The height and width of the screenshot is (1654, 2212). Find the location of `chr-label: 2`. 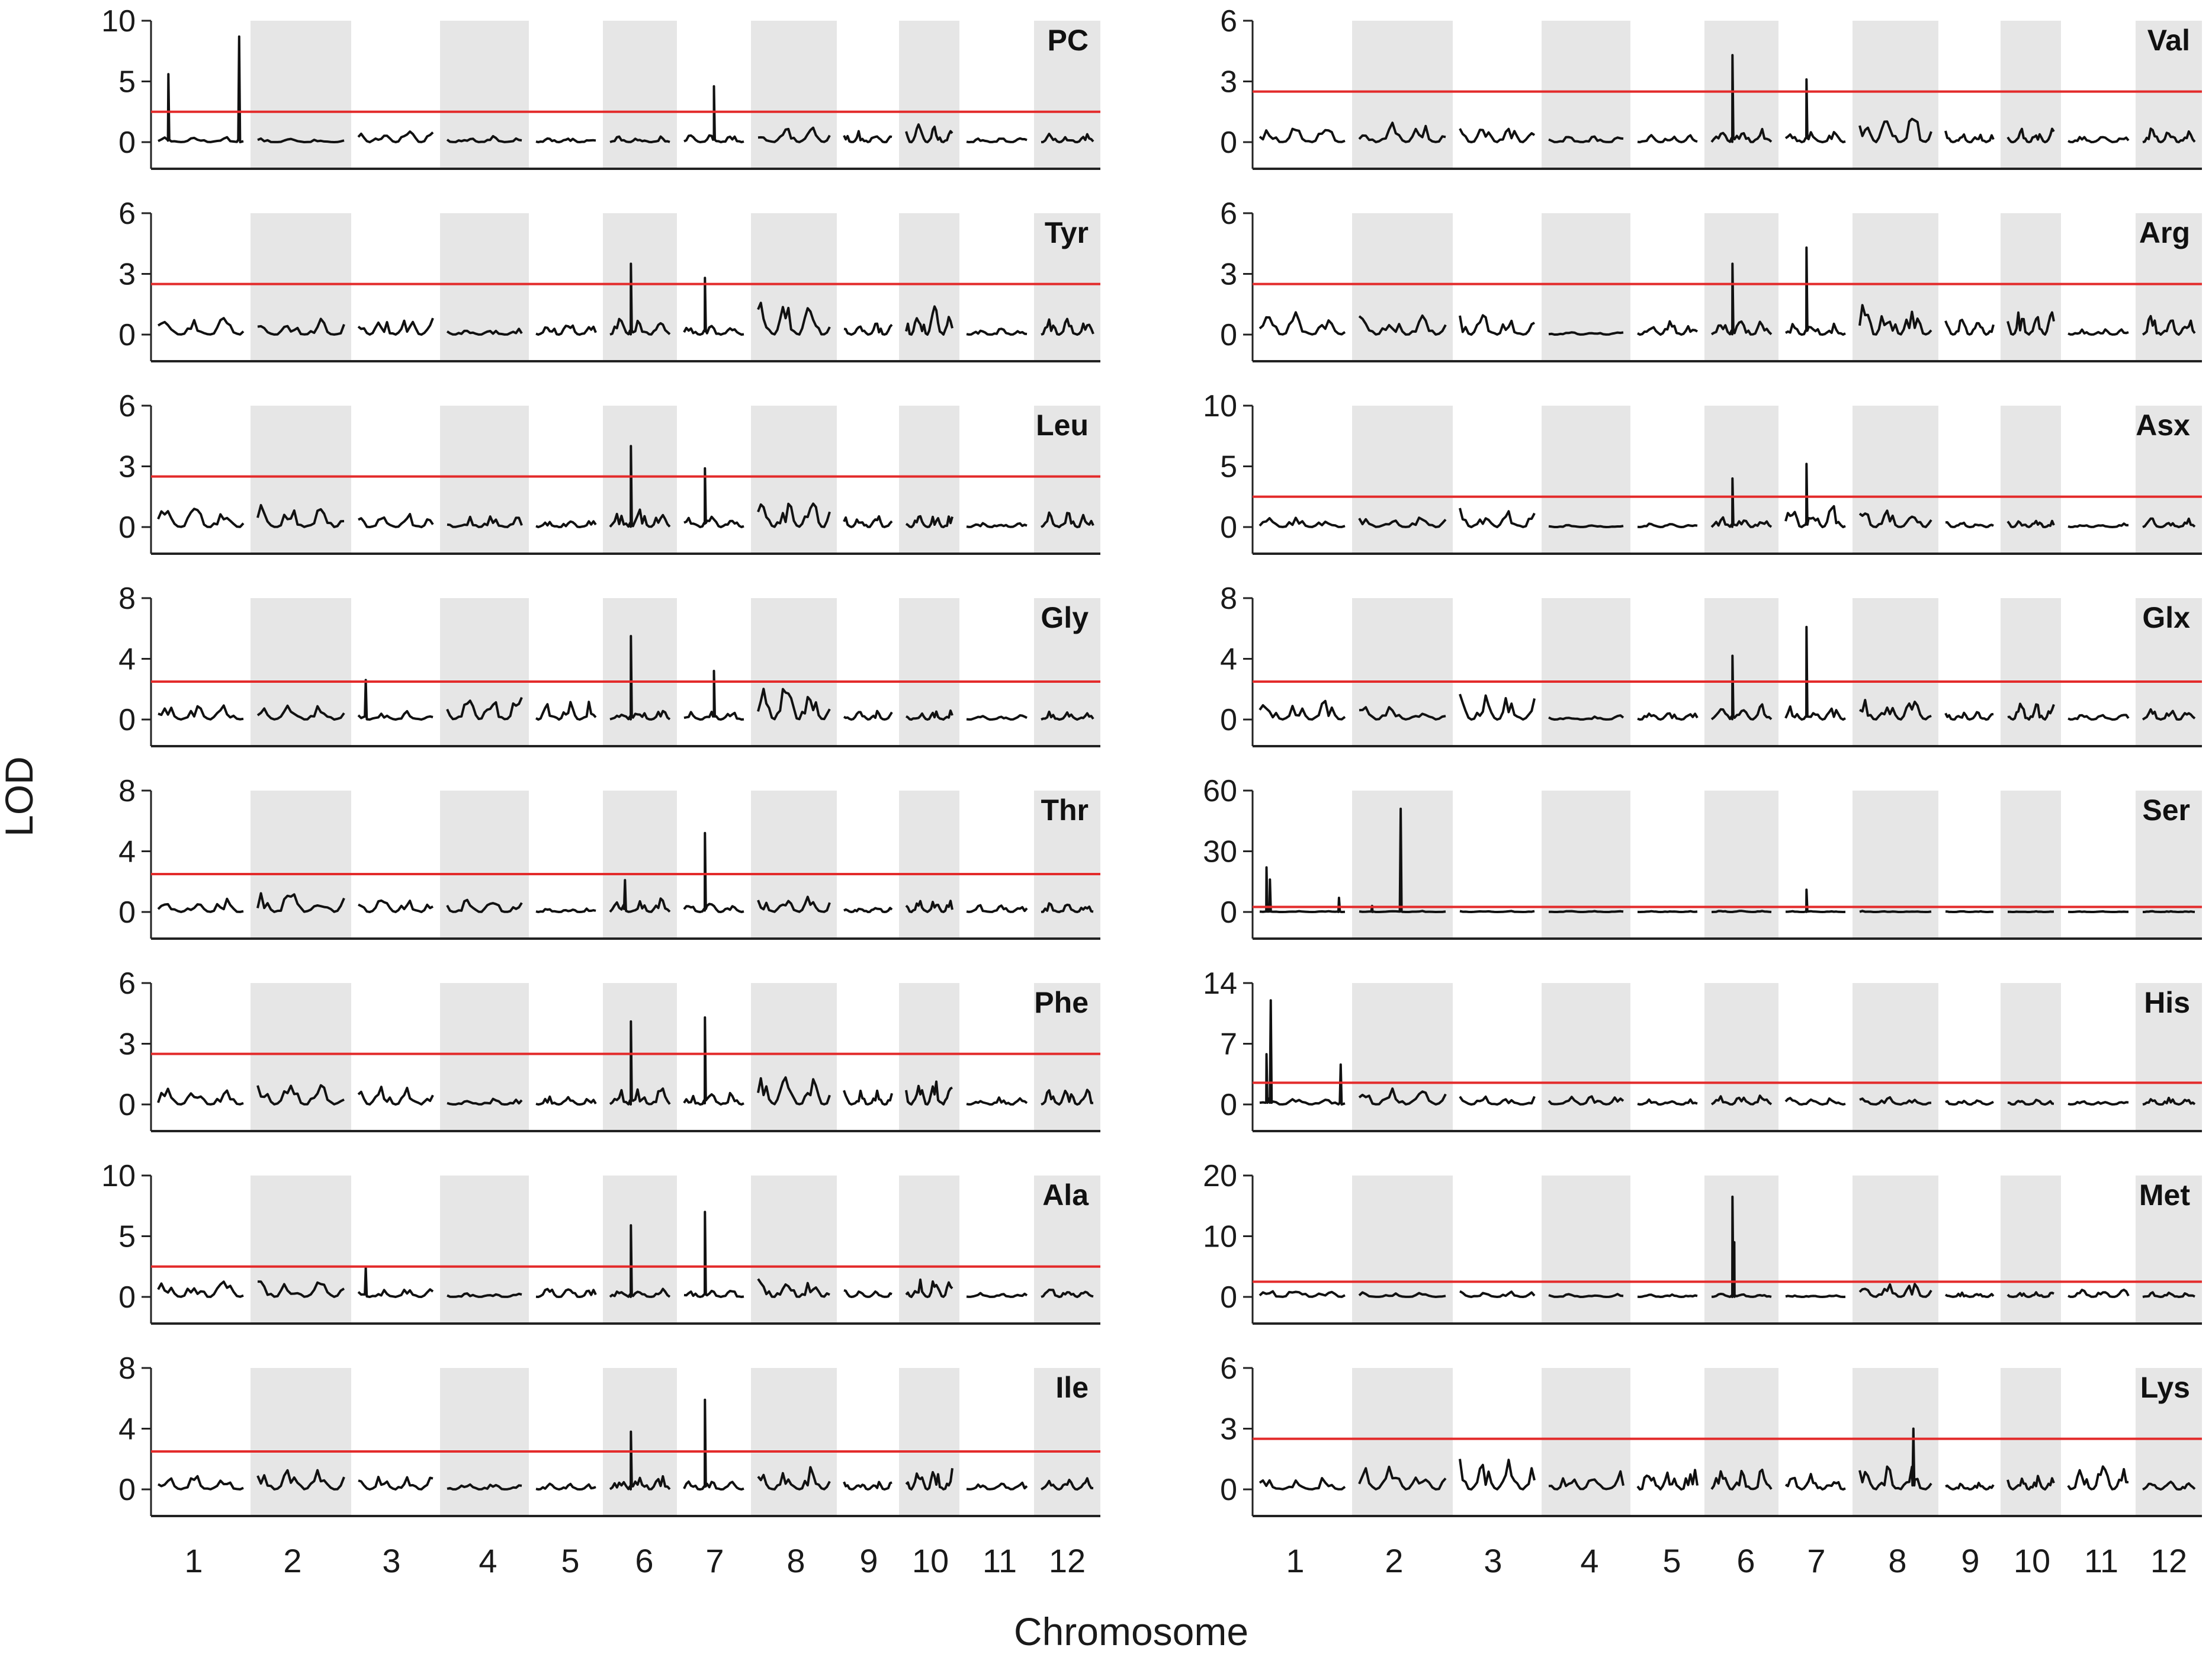

chr-label: 2 is located at coordinates (292, 1560).